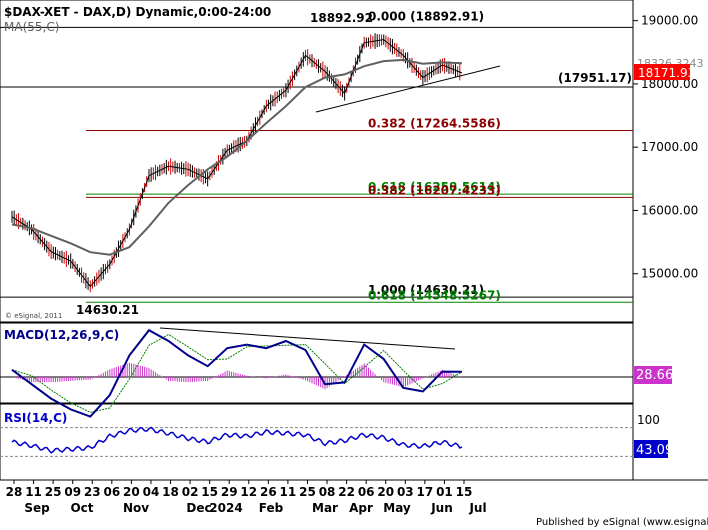 This screenshot has width=708, height=530. Describe the element at coordinates (271, 508) in the screenshot. I see `x-month-label: Feb` at that location.